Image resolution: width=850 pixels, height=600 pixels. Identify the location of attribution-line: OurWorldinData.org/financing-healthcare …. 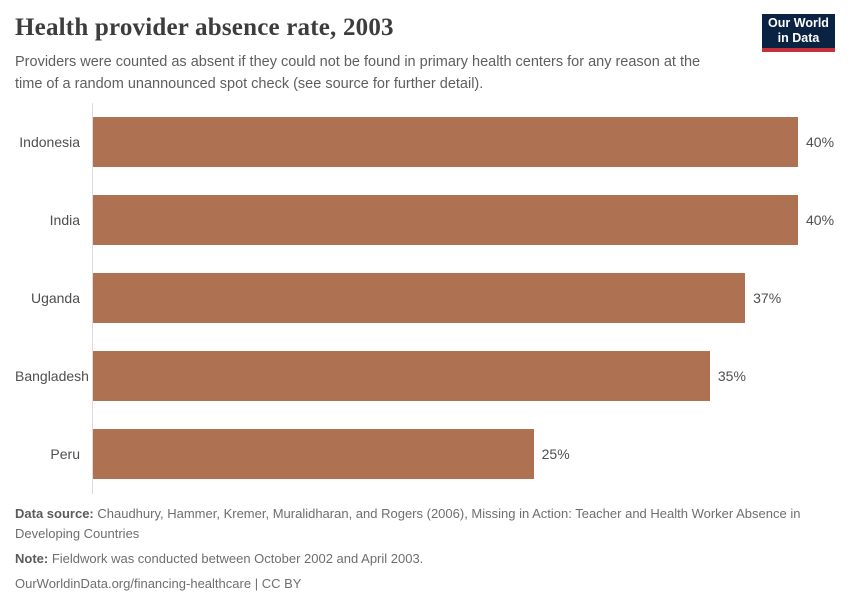
(412, 584).